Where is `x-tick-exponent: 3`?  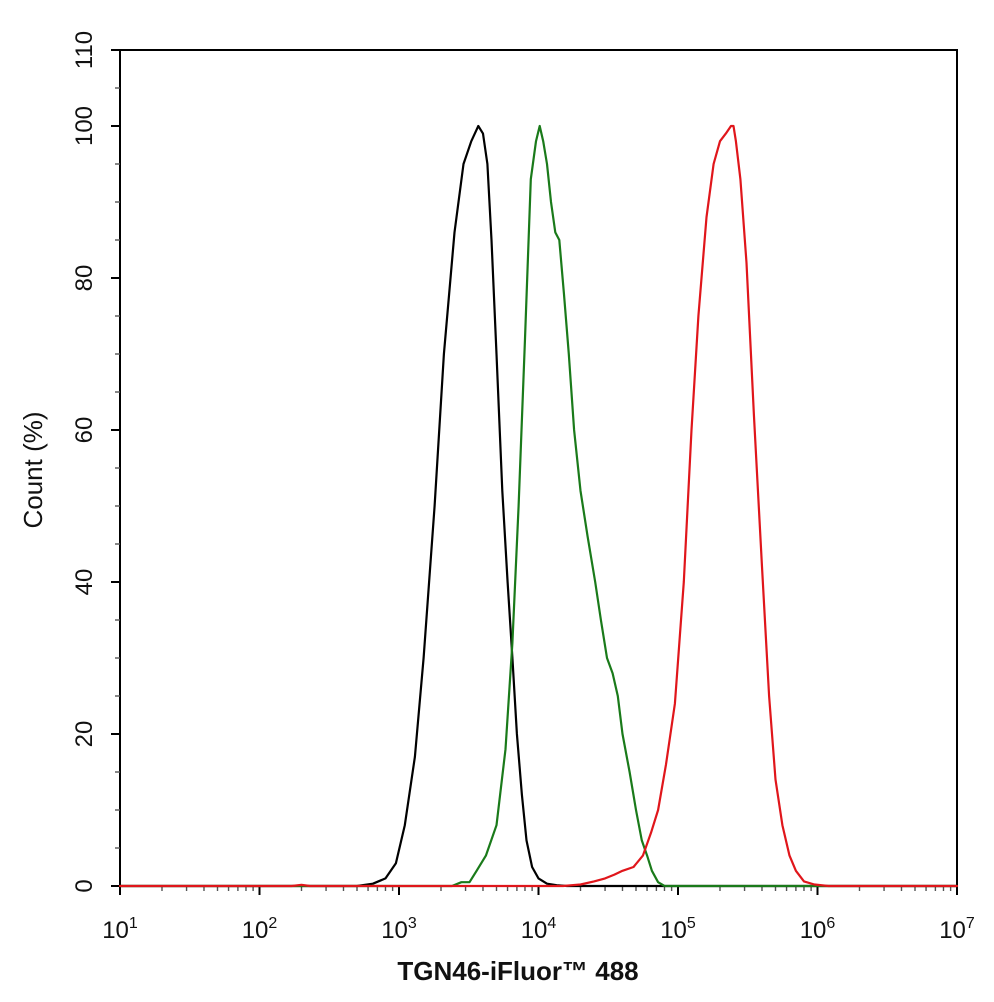 x-tick-exponent: 3 is located at coordinates (412, 923).